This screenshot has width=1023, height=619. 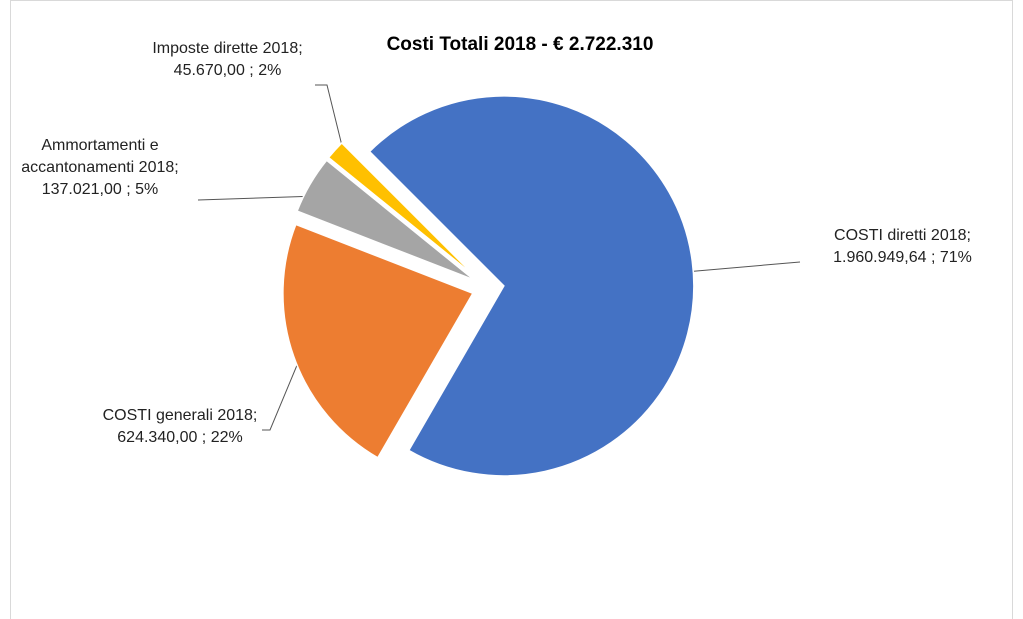 I want to click on data-label: Imposte dirette 2018; 45.670,00 ; 2%, so click(x=227, y=59).